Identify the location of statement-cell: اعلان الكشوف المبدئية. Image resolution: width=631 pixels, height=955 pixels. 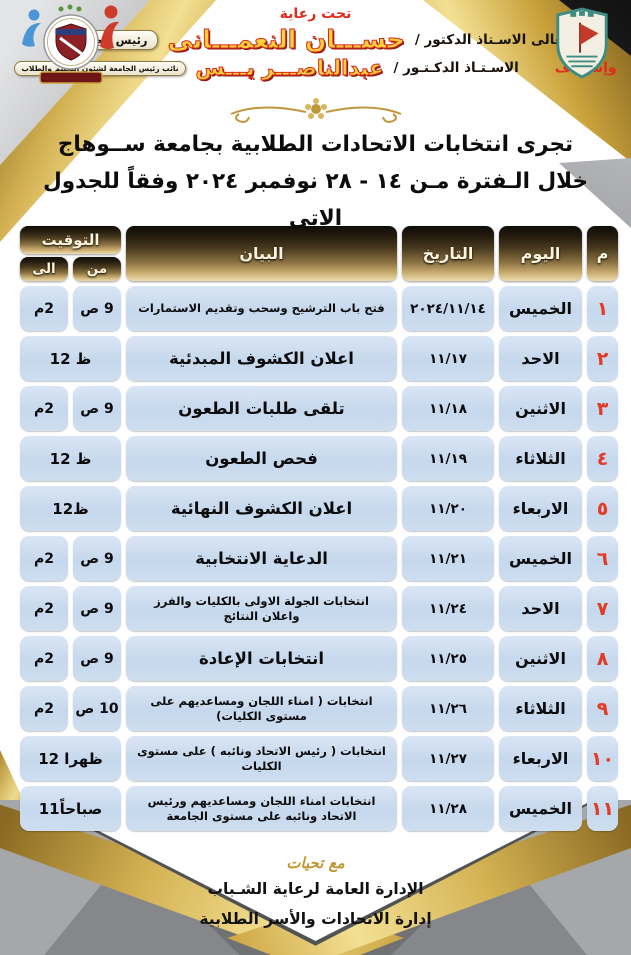
(261, 358).